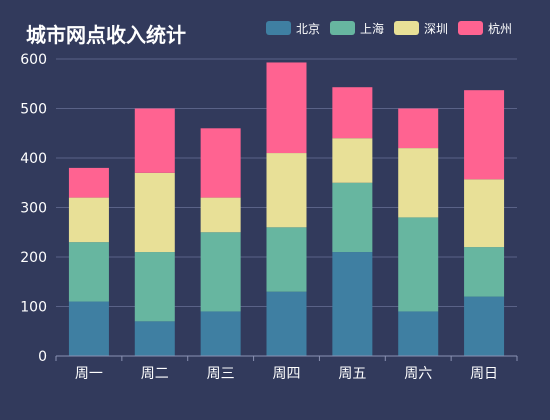  I want to click on legend-item: 北京, so click(293, 28).